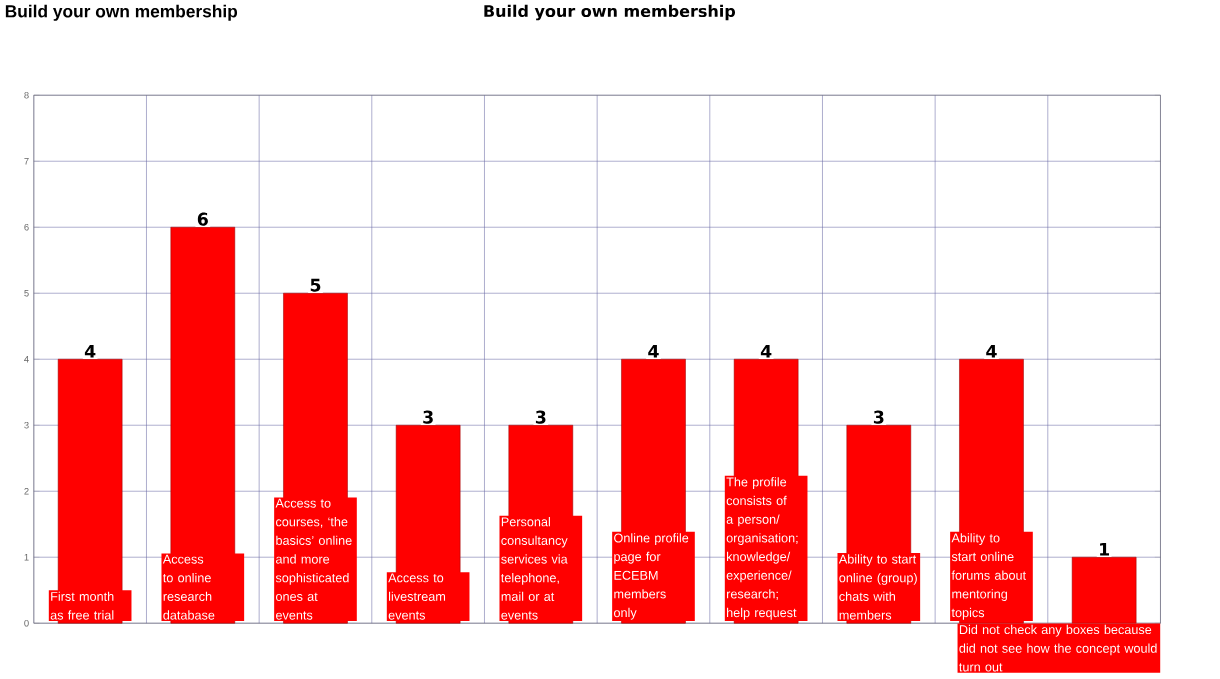  I want to click on x-tick-label: Online profile page for ECEBM members only, so click(651, 576).